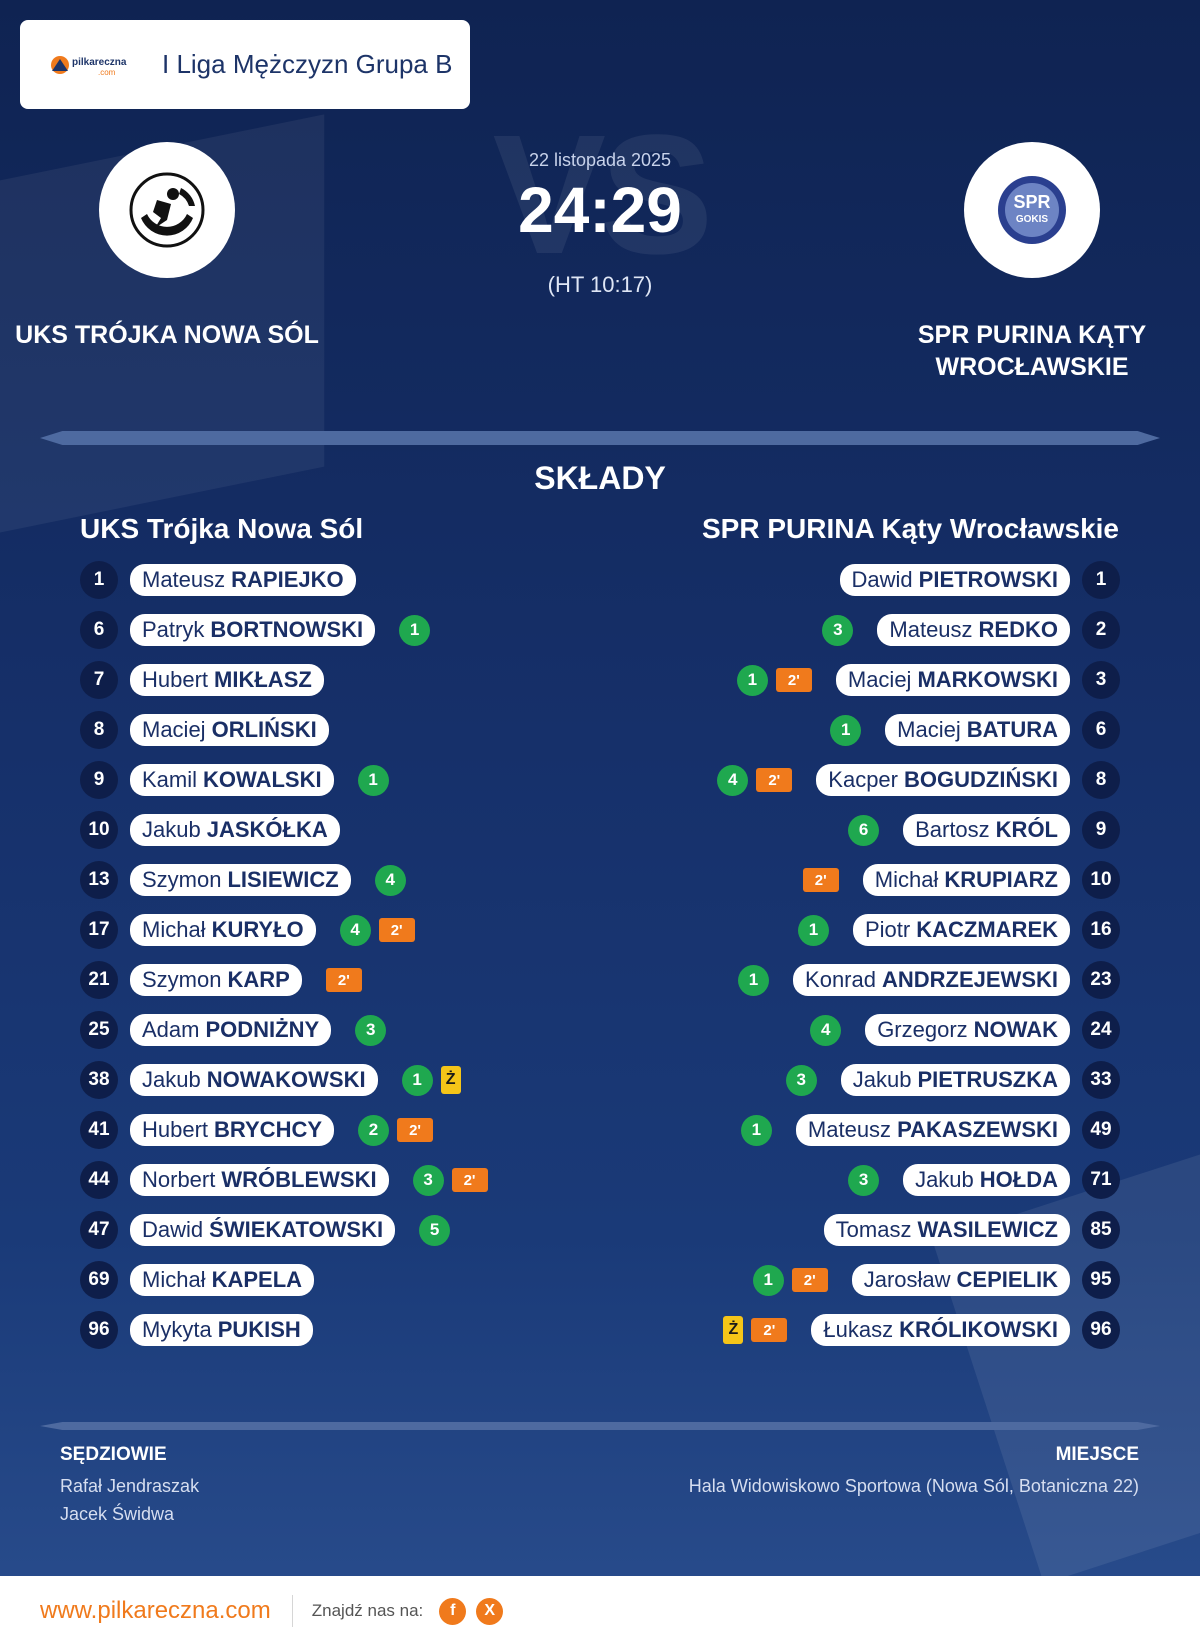 Image resolution: width=1200 pixels, height=1646 pixels. Describe the element at coordinates (840, 680) in the screenshot. I see `player-row: 3 Maciej MARKOWSKI 1 2'` at that location.